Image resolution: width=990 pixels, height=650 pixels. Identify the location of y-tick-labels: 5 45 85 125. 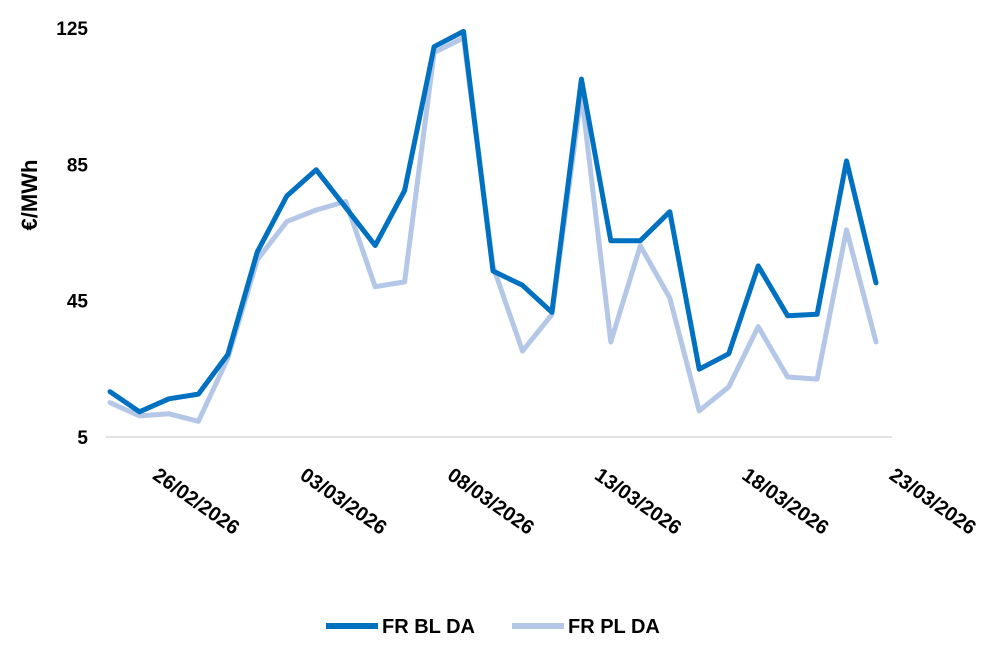
(72, 234).